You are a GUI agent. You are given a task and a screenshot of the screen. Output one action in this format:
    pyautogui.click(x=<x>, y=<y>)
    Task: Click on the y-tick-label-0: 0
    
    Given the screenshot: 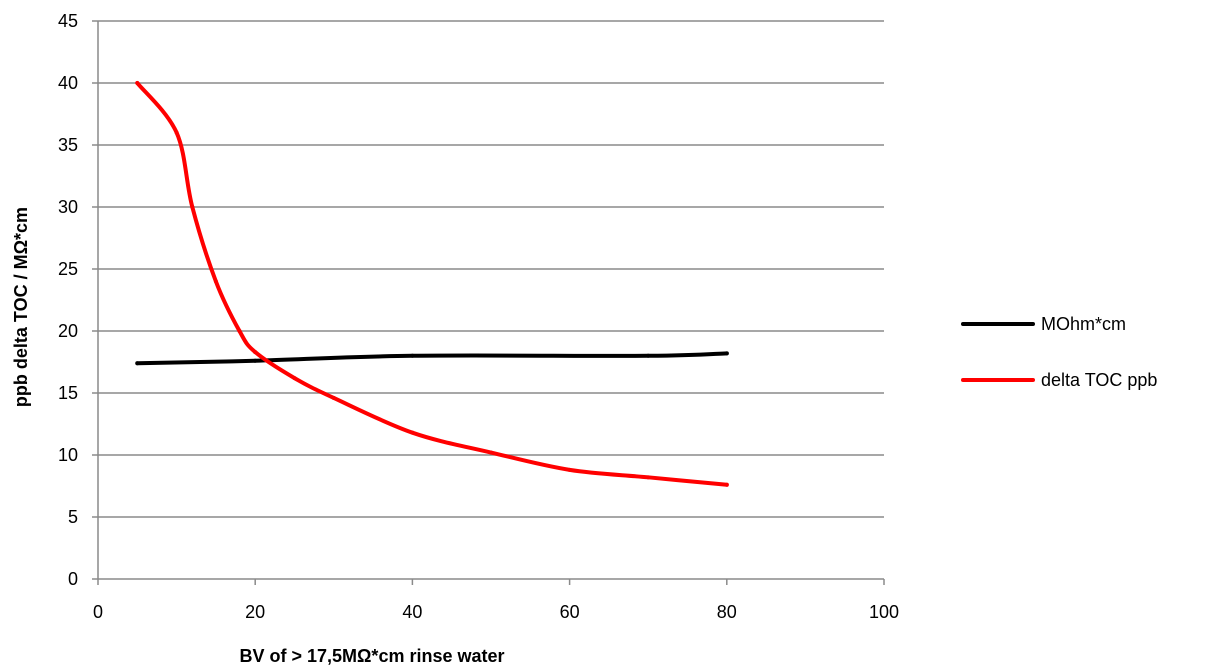 What is the action you would take?
    pyautogui.click(x=73, y=579)
    